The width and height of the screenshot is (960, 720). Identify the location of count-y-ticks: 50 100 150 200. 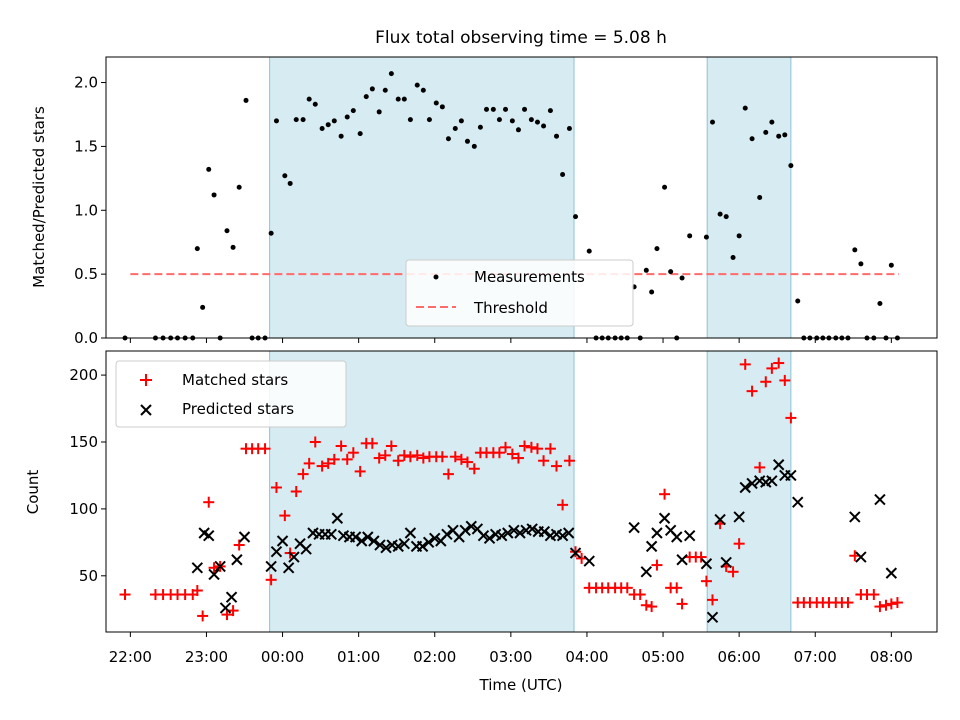
(87, 475).